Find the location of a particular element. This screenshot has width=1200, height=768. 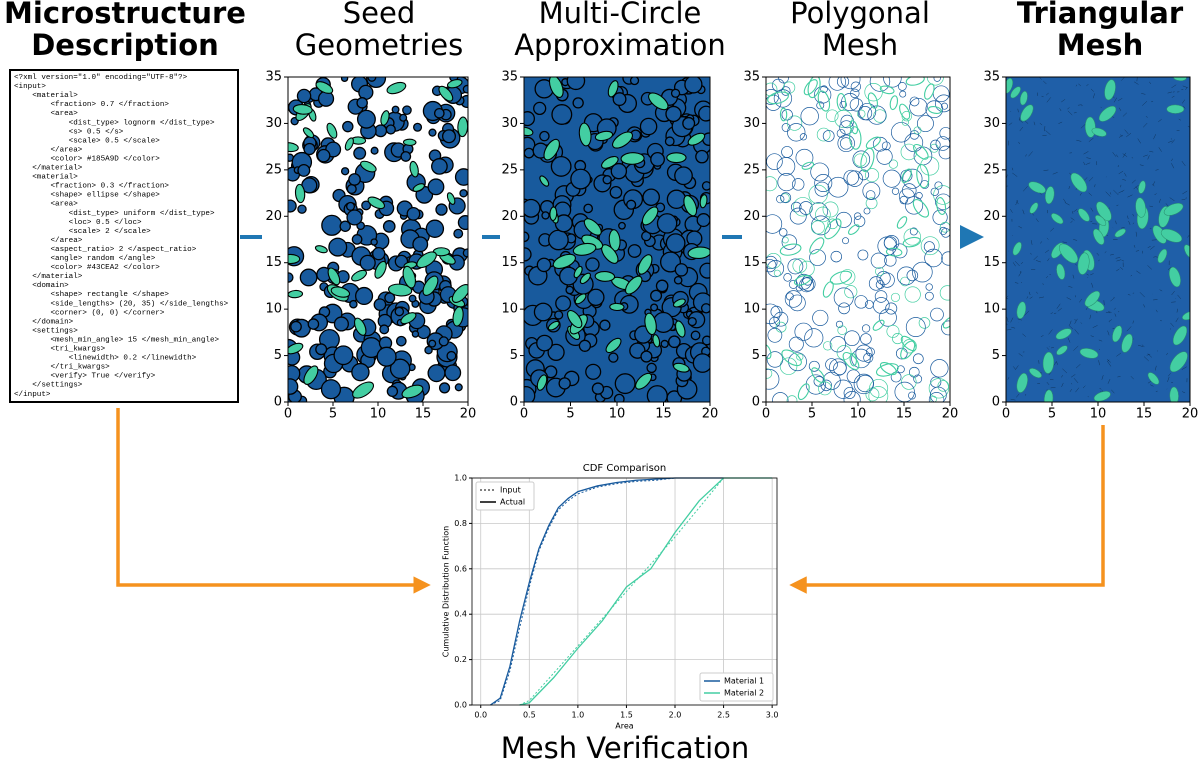

y-tick-label: 10 is located at coordinates (273, 309).